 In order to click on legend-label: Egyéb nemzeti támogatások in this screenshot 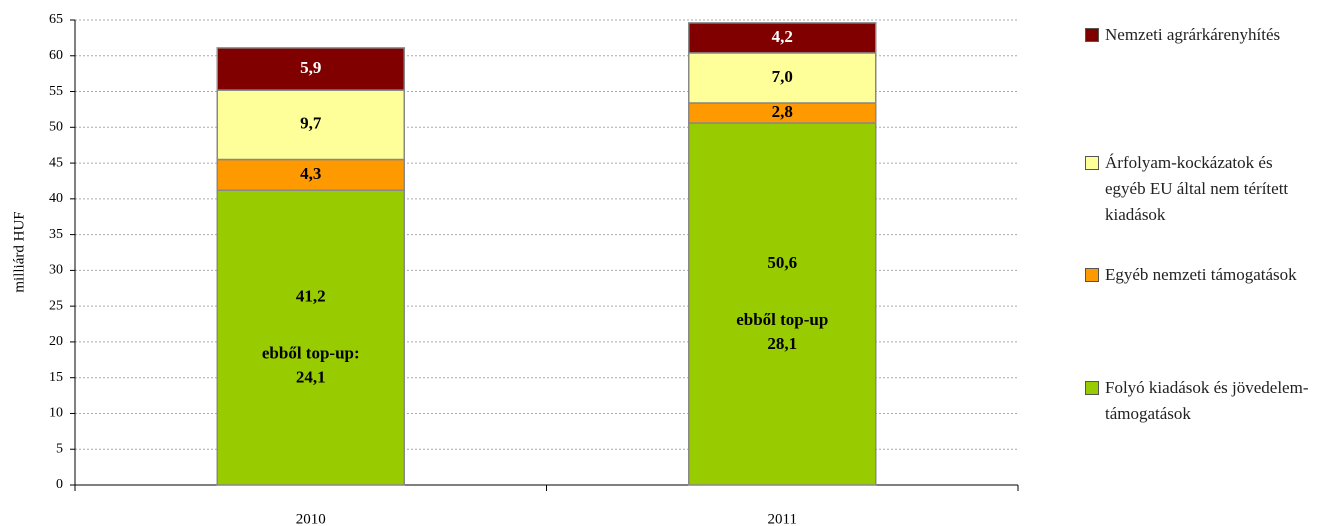, I will do `click(1201, 274)`.